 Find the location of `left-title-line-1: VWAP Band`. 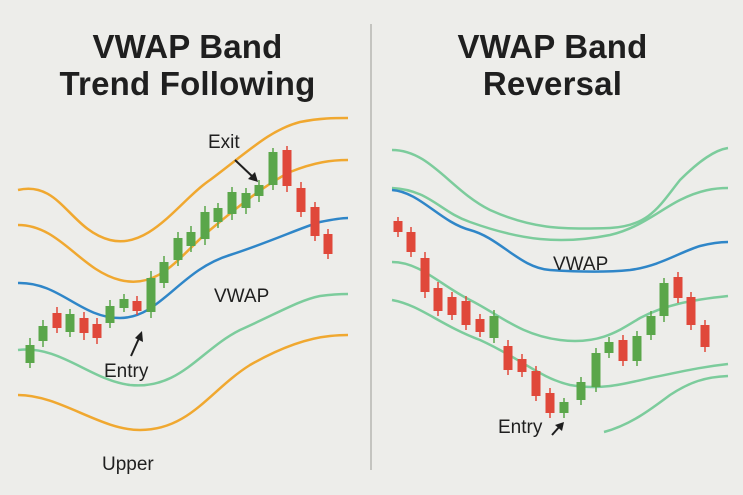

left-title-line-1: VWAP Band is located at coordinates (187, 46).